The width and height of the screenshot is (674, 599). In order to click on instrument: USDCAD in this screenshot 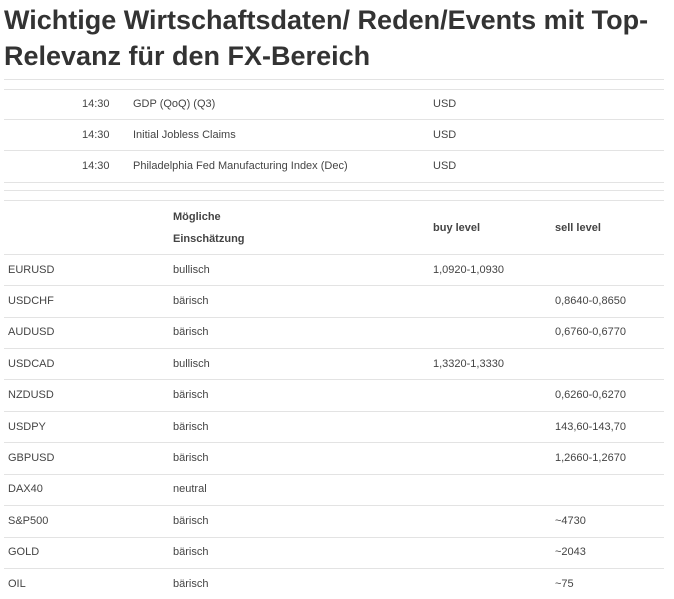, I will do `click(31, 364)`.